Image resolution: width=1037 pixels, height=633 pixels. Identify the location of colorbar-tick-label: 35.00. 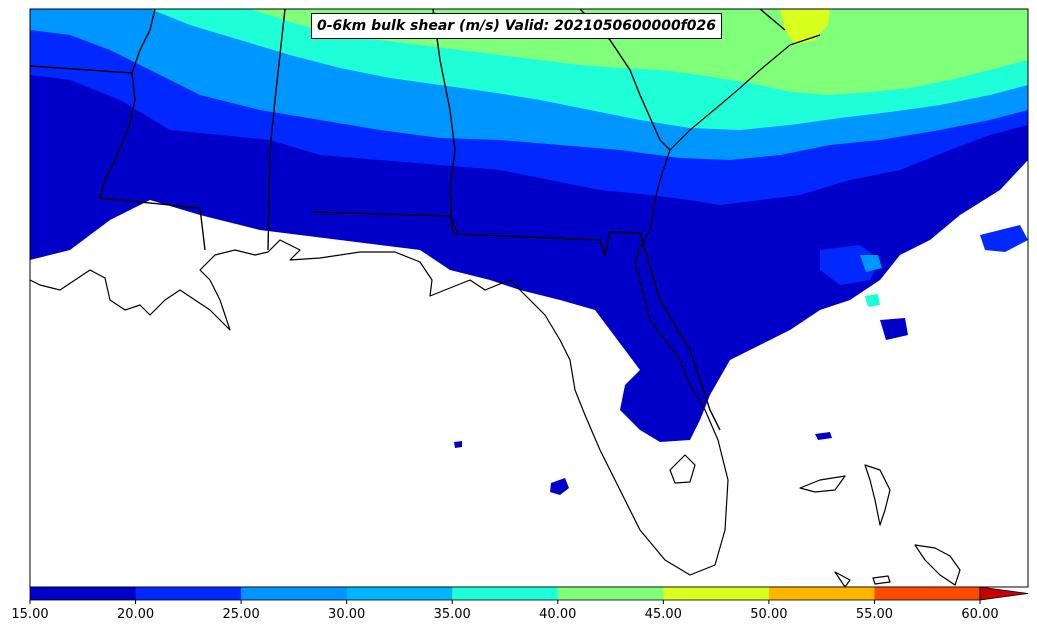
(452, 614).